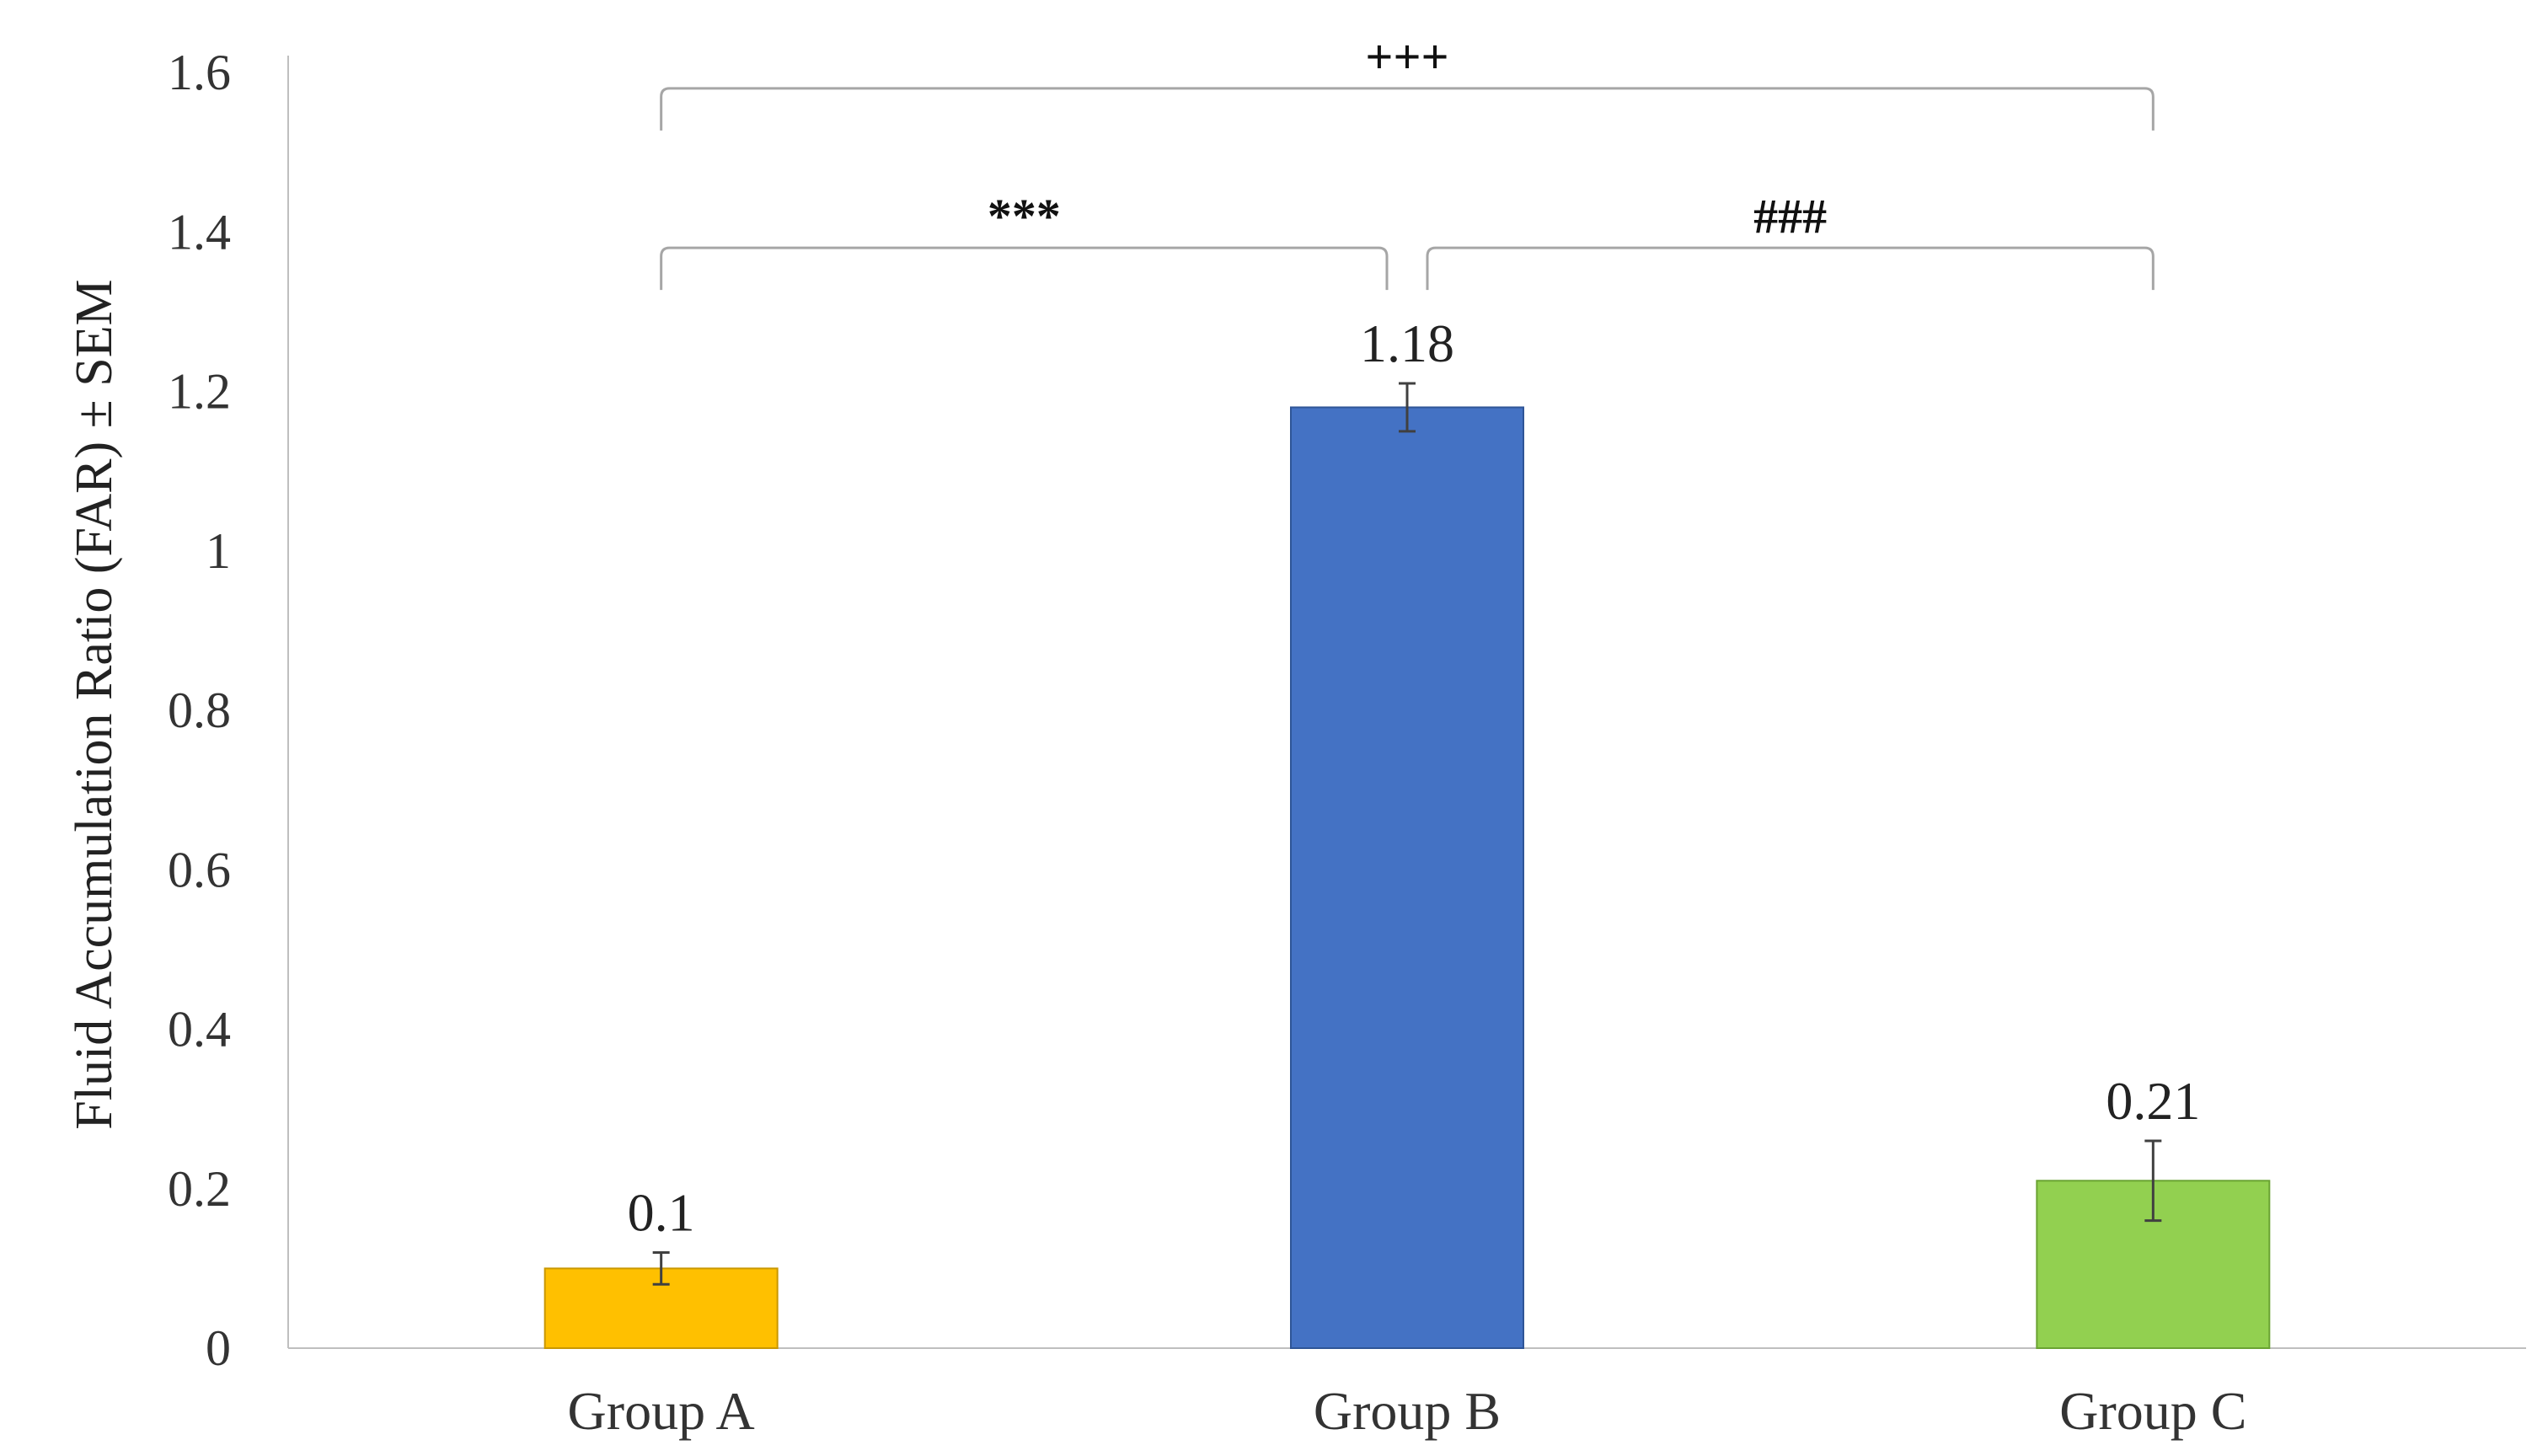 Image resolution: width=2548 pixels, height=1456 pixels. Describe the element at coordinates (199, 1189) in the screenshot. I see `y-tick-label: 0.2` at that location.